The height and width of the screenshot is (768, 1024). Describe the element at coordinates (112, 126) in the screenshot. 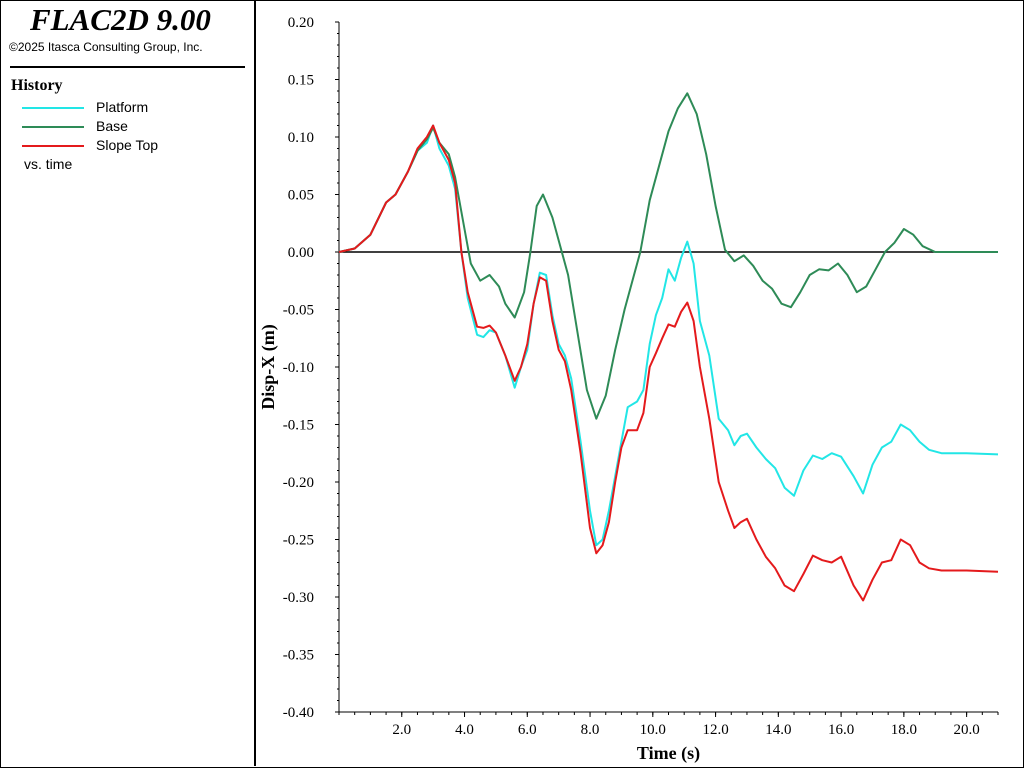

I see `legend-label-base: Base` at that location.